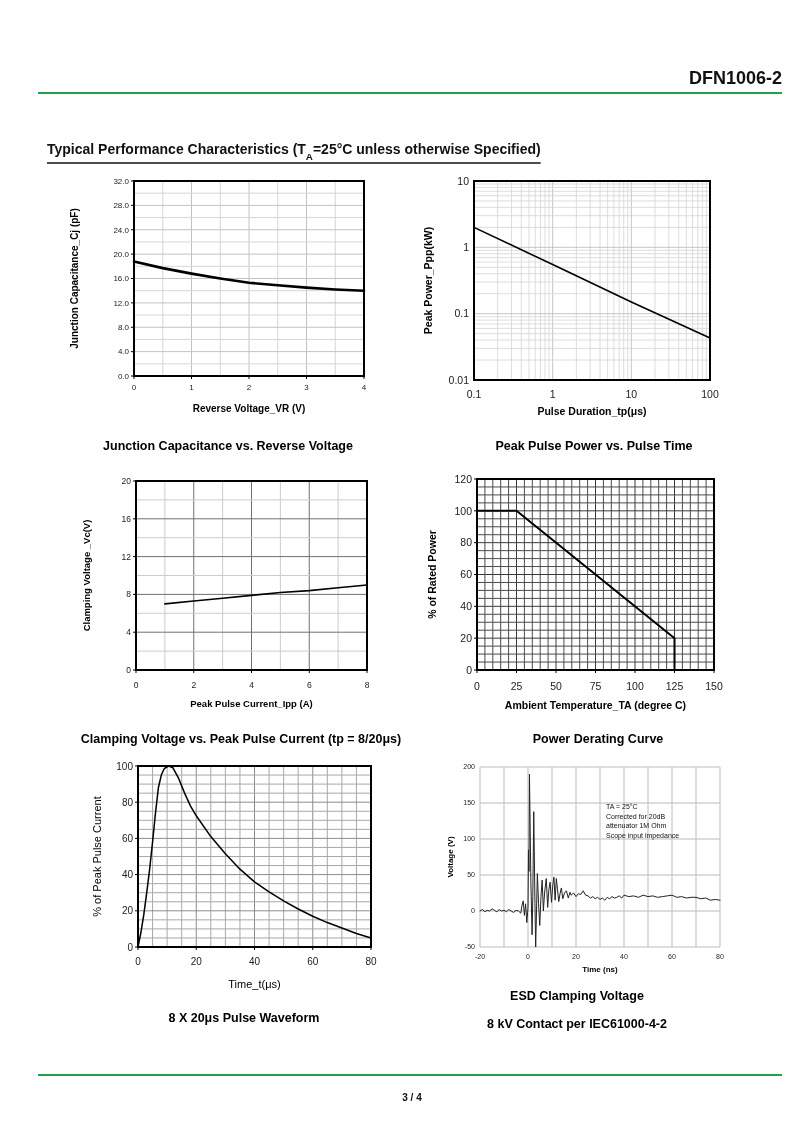  Describe the element at coordinates (595, 705) in the screenshot. I see `x-axis-title: Ambient Temperature_TA (degree C)` at that location.